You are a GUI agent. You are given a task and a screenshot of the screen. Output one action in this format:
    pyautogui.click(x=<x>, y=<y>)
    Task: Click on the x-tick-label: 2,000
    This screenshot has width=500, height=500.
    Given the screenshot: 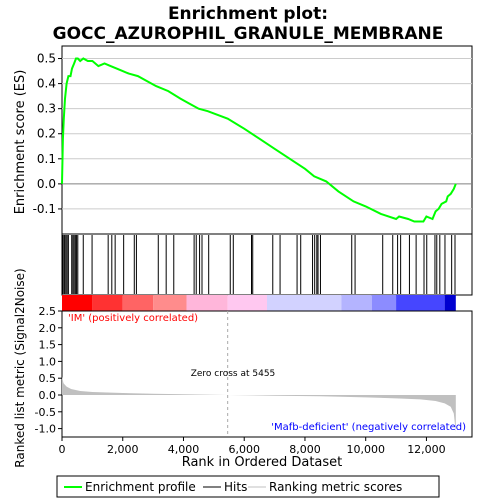 What is the action you would take?
    pyautogui.click(x=123, y=449)
    